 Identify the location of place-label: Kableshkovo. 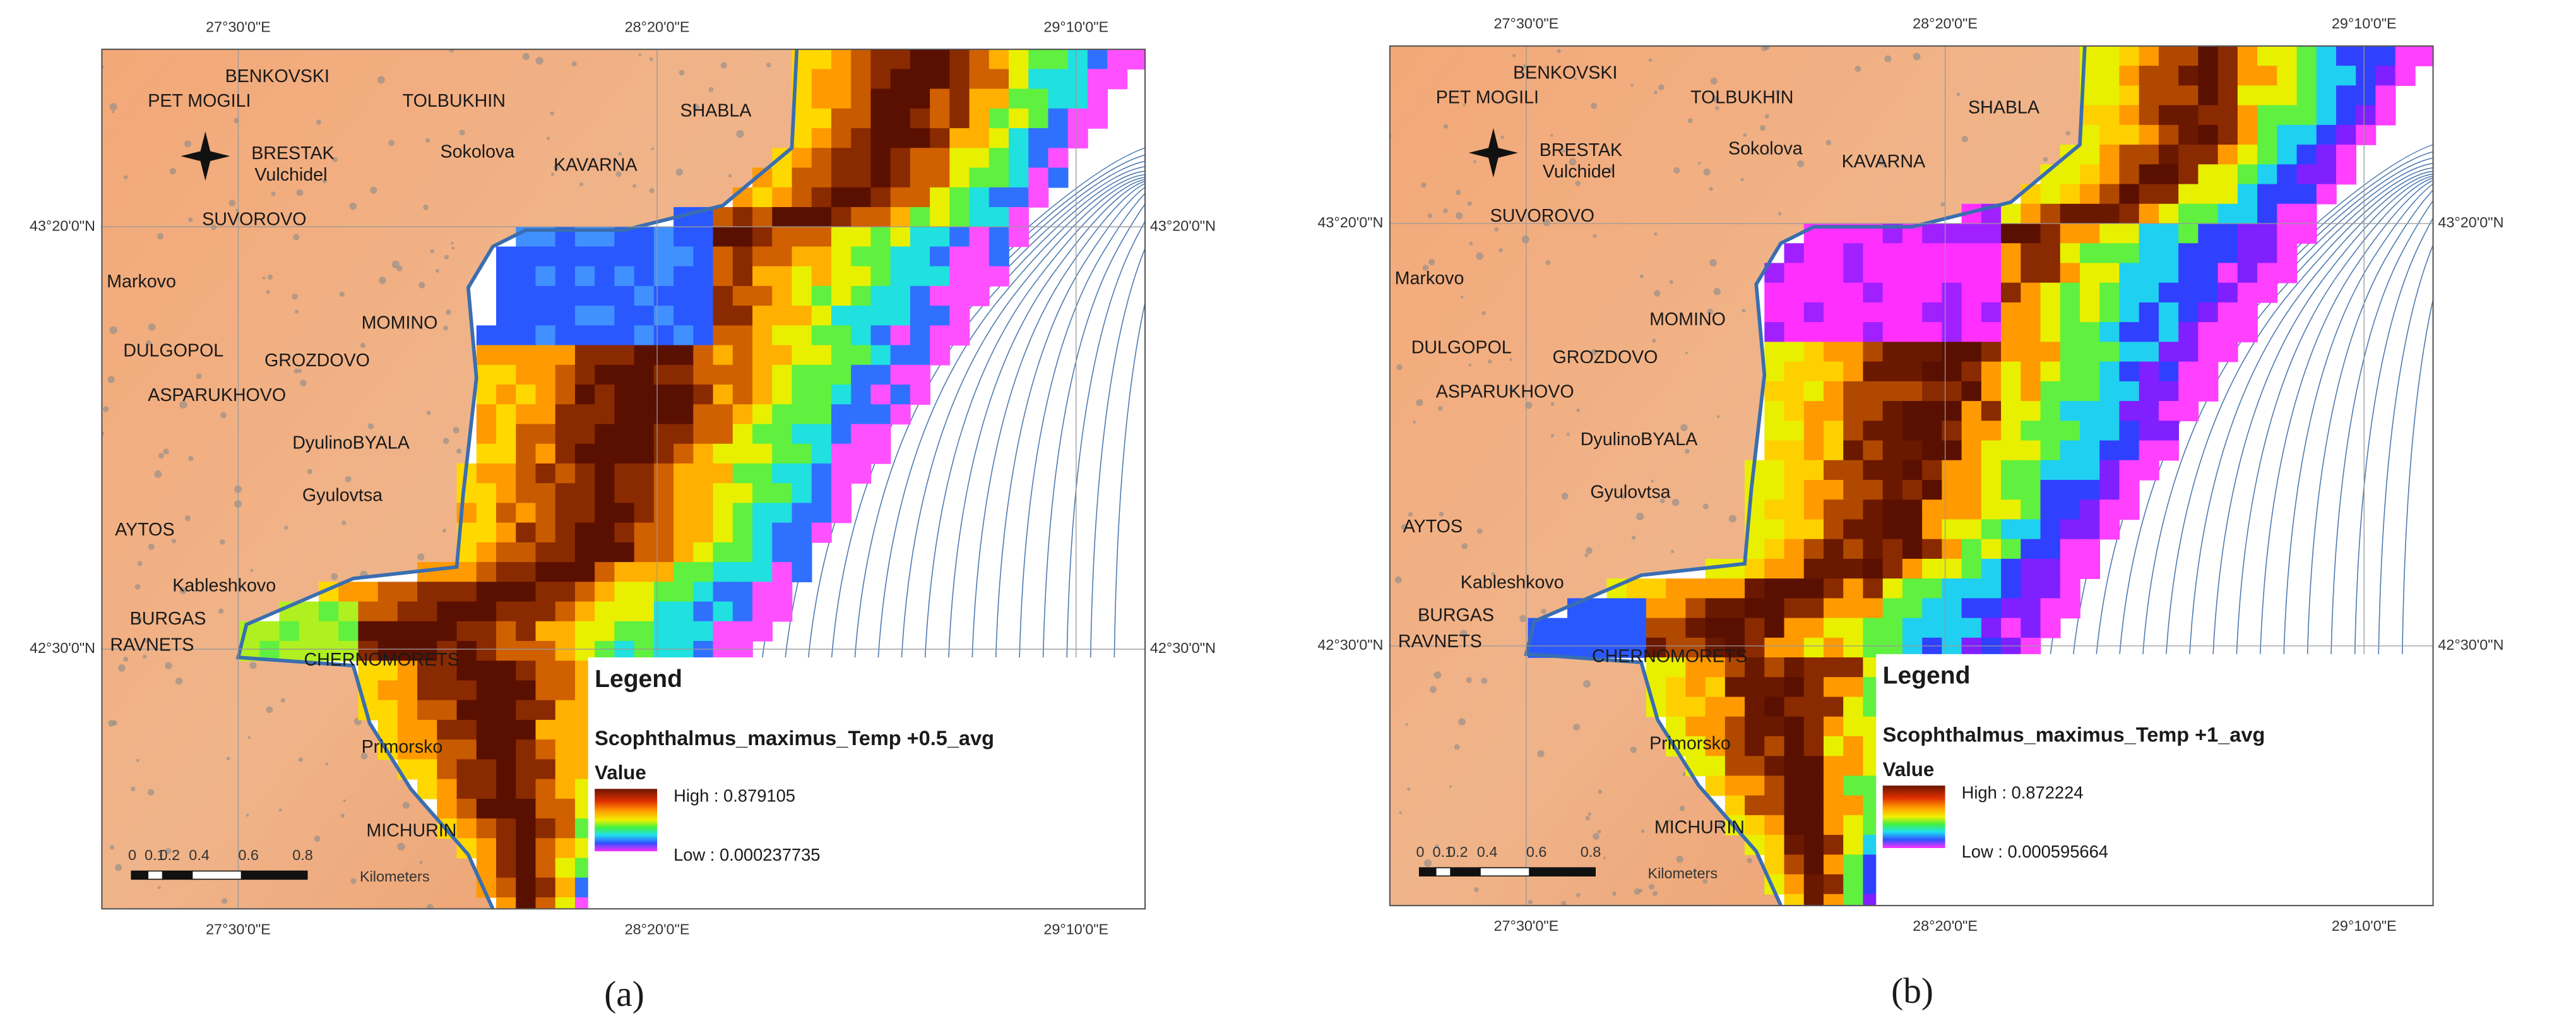
(1513, 583).